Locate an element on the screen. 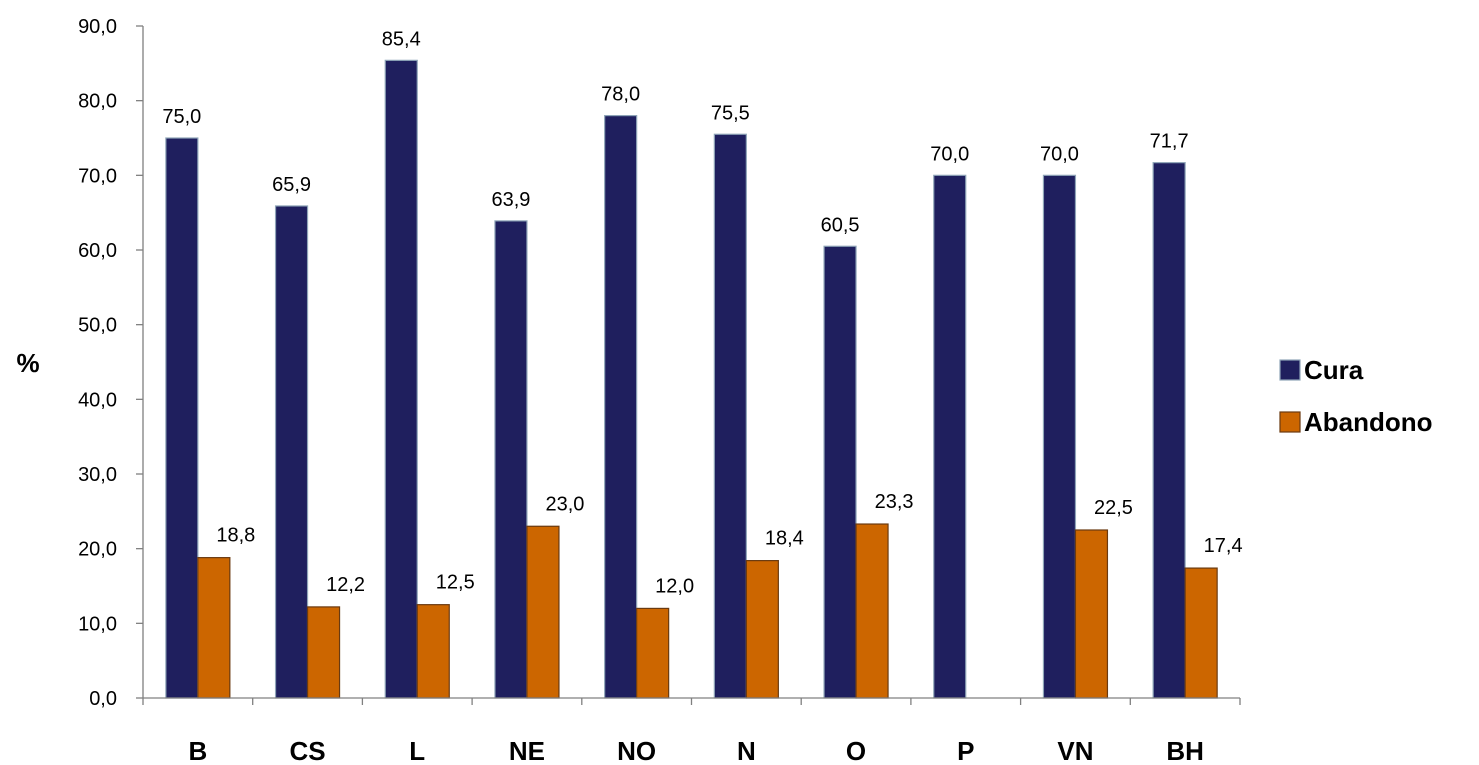  y-axis: 0,0 10,0 20,0 30,0 40,0 50,0 60,0 70,0 80,0 90,0 is located at coordinates (111, 363).